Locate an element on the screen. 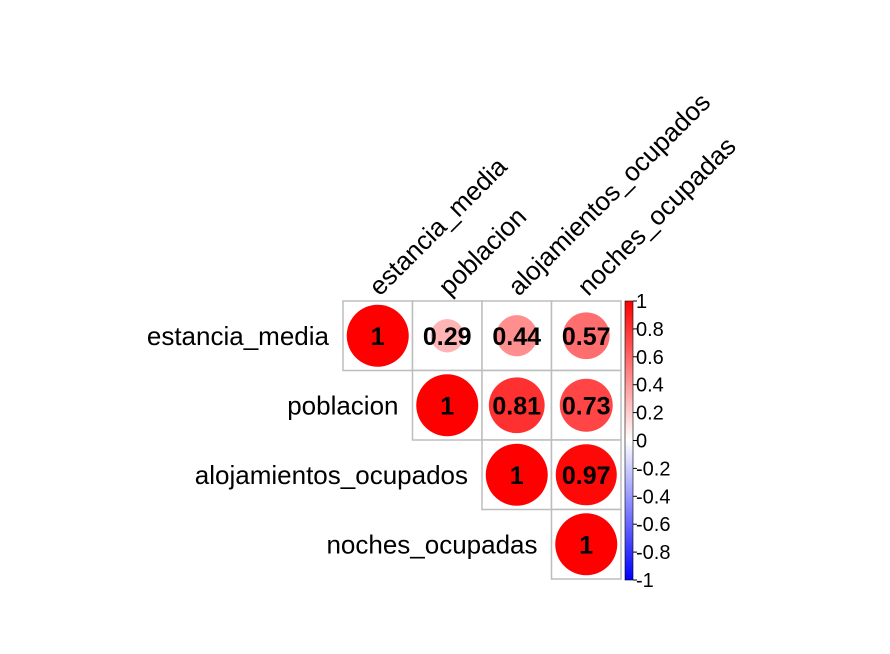  row-label-alojamientos_ocupados: alojamientos_ocupados is located at coordinates (331, 475).